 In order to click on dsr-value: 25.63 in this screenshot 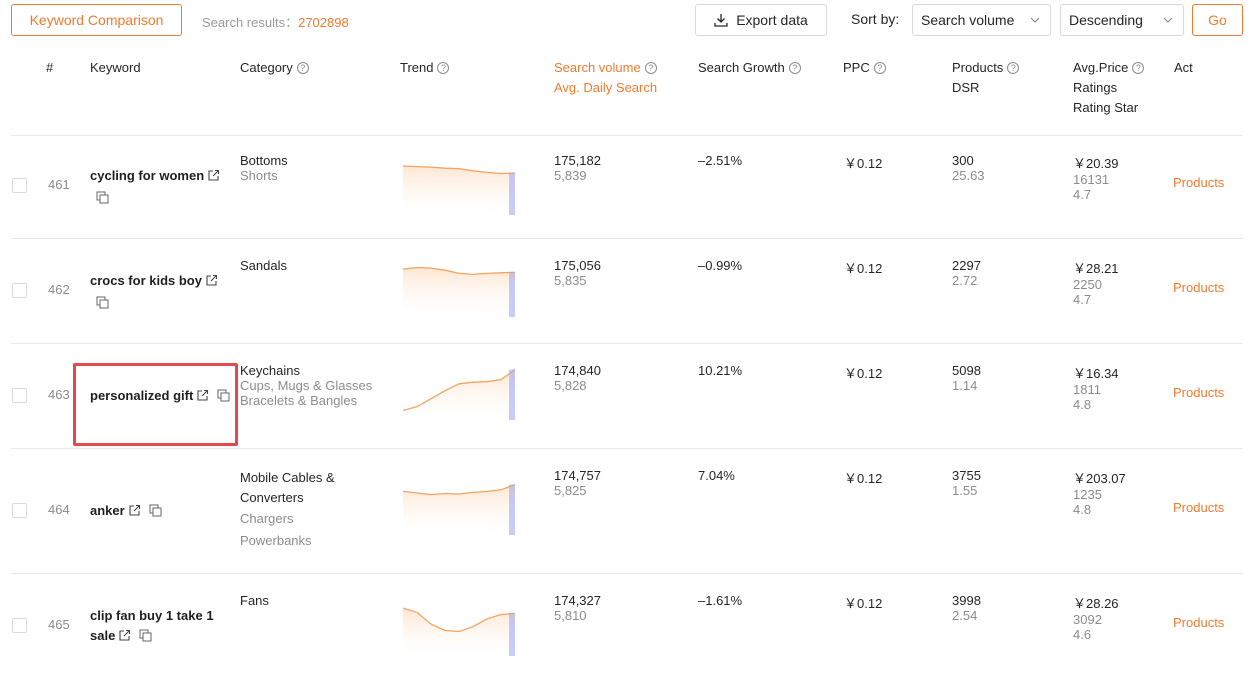, I will do `click(968, 175)`.